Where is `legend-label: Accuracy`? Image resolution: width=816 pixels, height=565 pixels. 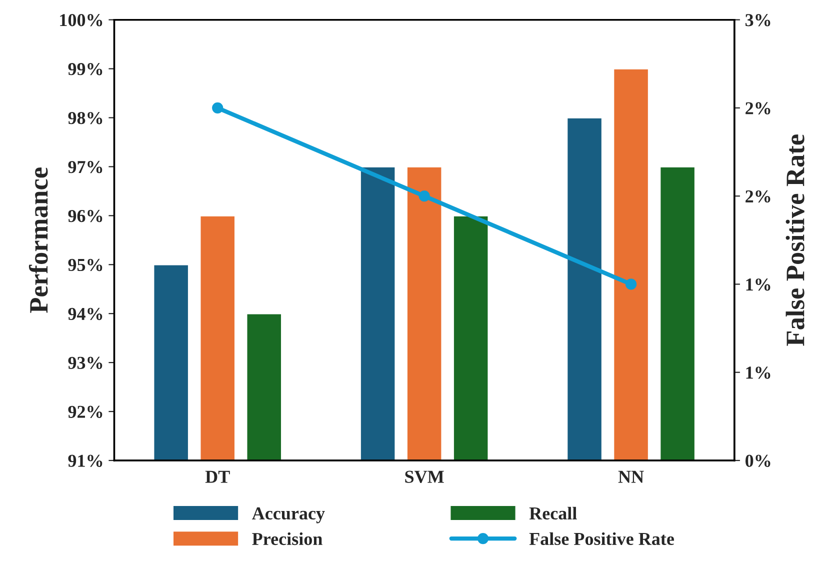
legend-label: Accuracy is located at coordinates (288, 515).